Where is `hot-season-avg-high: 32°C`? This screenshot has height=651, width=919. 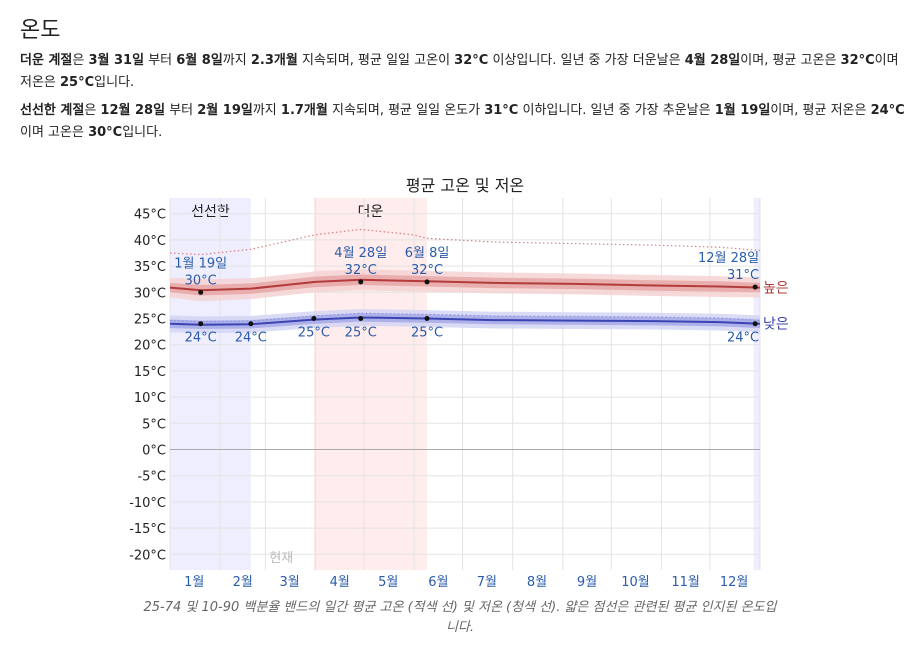
hot-season-avg-high: 32°C is located at coordinates (857, 60).